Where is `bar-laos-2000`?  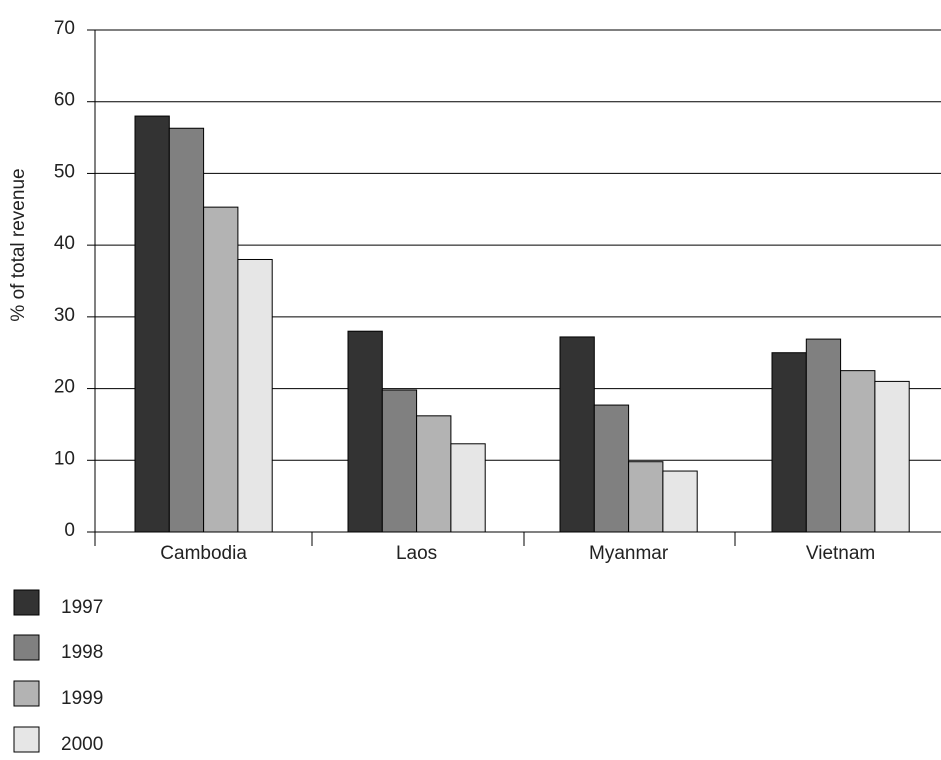 bar-laos-2000 is located at coordinates (468, 488).